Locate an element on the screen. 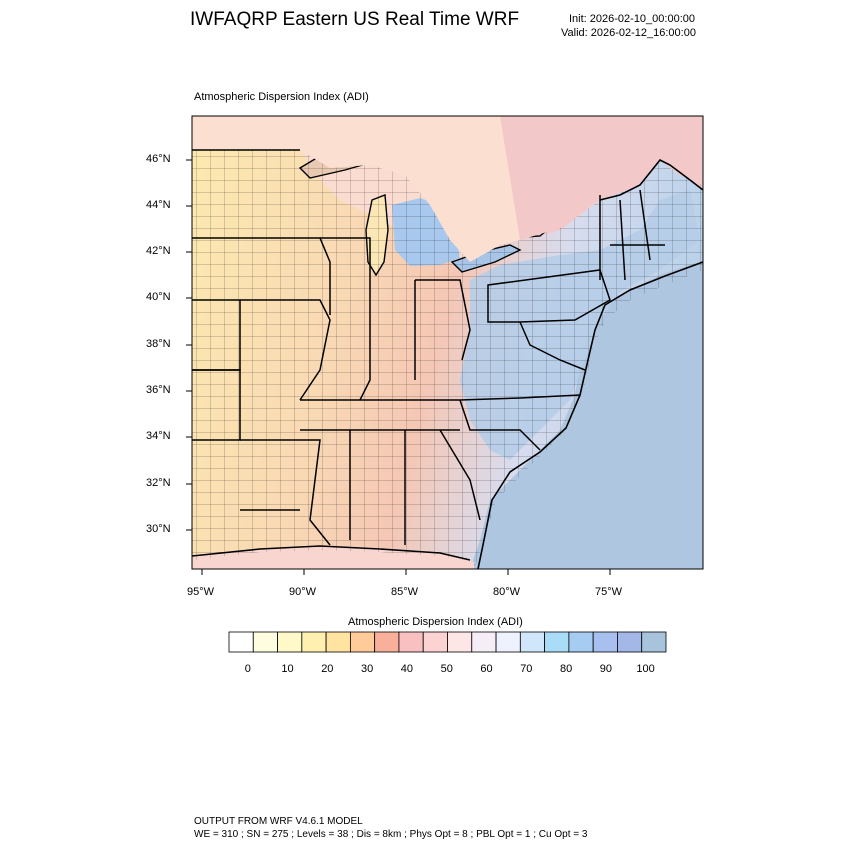 The width and height of the screenshot is (850, 850). colorbar-tick-label: 20 is located at coordinates (327, 669).